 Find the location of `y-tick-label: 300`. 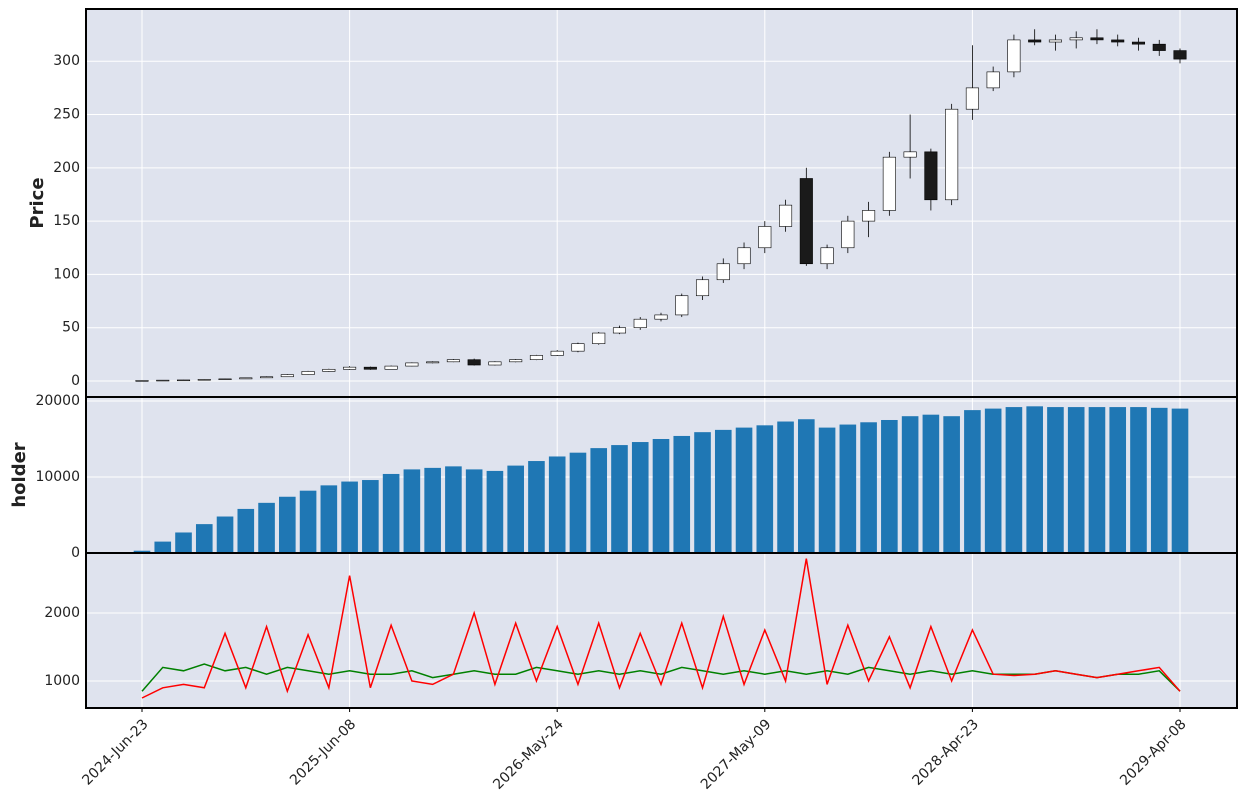

y-tick-label: 300 is located at coordinates (66, 61).